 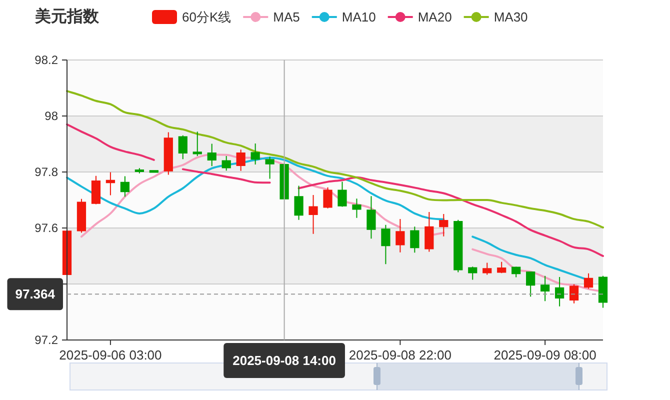 I want to click on chart-title: 美元指数, so click(x=67, y=16).